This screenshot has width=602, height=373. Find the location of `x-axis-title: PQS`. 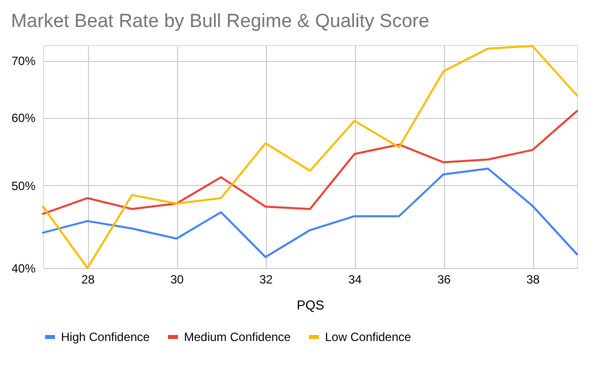

x-axis-title: PQS is located at coordinates (310, 305).